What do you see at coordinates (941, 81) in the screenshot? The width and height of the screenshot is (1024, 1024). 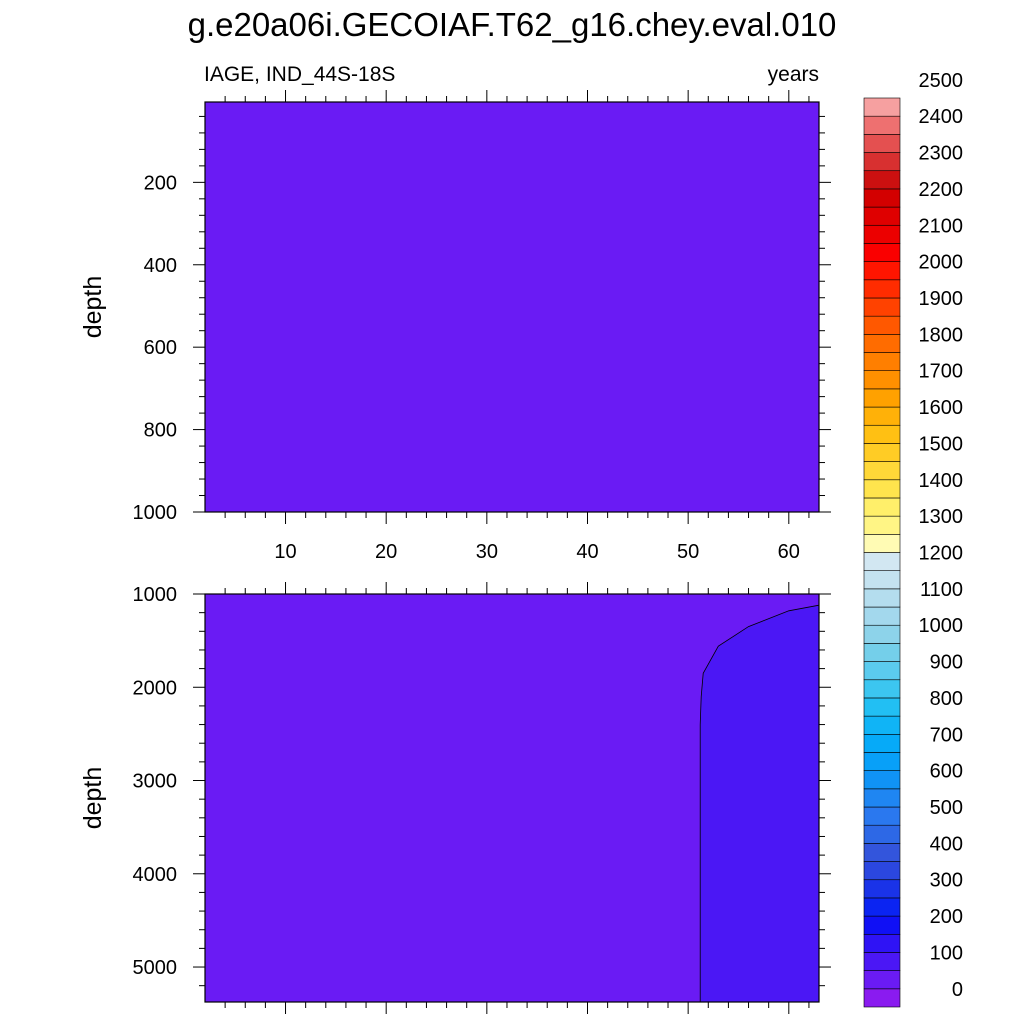 I see `colorbar-label: 2500` at bounding box center [941, 81].